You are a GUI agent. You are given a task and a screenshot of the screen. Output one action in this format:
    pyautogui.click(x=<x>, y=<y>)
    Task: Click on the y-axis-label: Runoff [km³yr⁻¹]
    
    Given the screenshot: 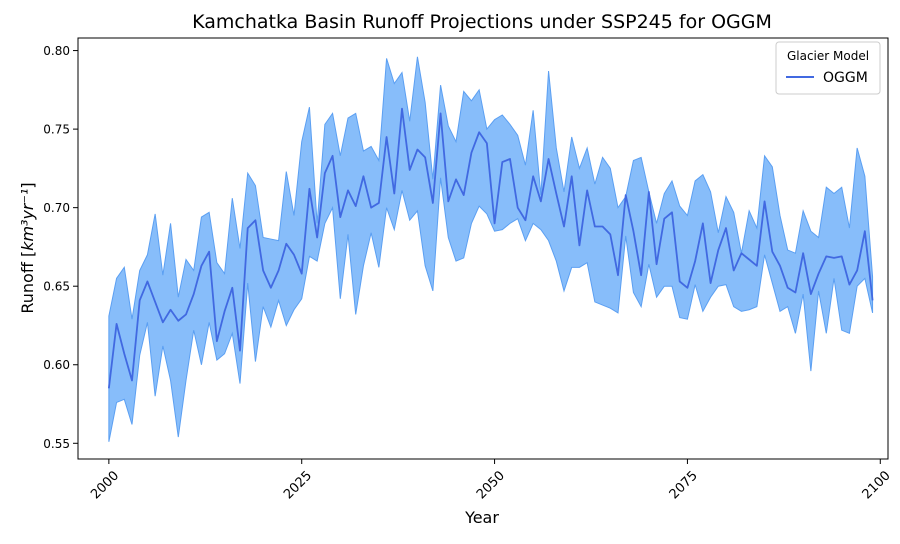 What is the action you would take?
    pyautogui.click(x=27, y=247)
    